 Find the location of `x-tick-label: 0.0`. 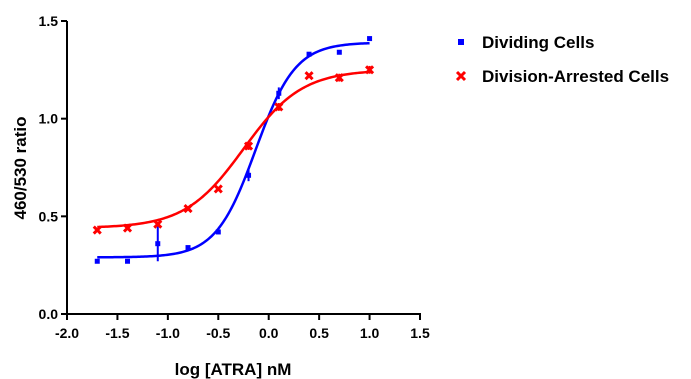

x-tick-label: 0.0 is located at coordinates (269, 333).